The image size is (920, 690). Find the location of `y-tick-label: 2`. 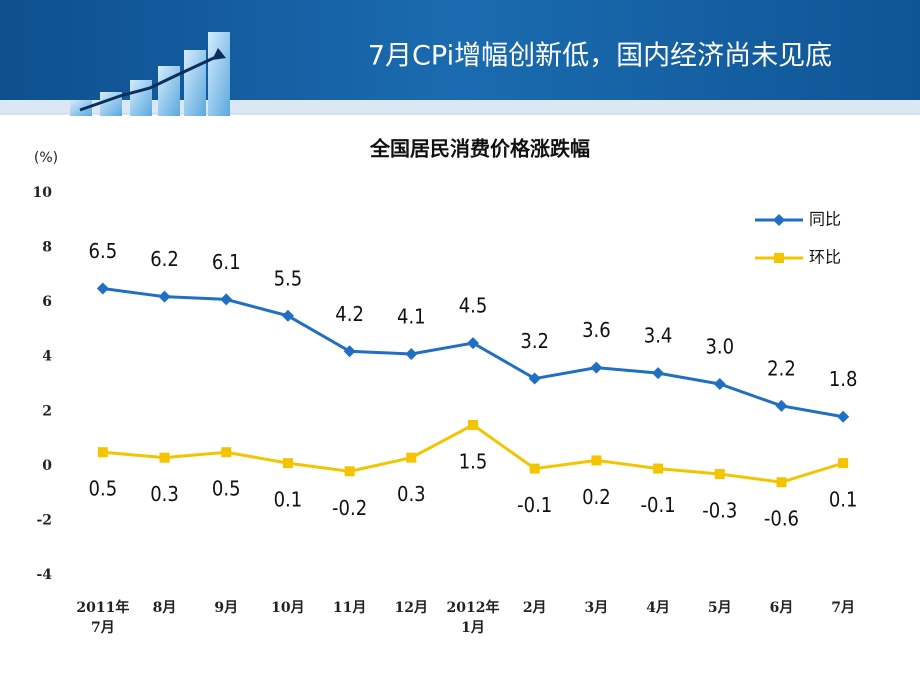

y-tick-label: 2 is located at coordinates (47, 411).